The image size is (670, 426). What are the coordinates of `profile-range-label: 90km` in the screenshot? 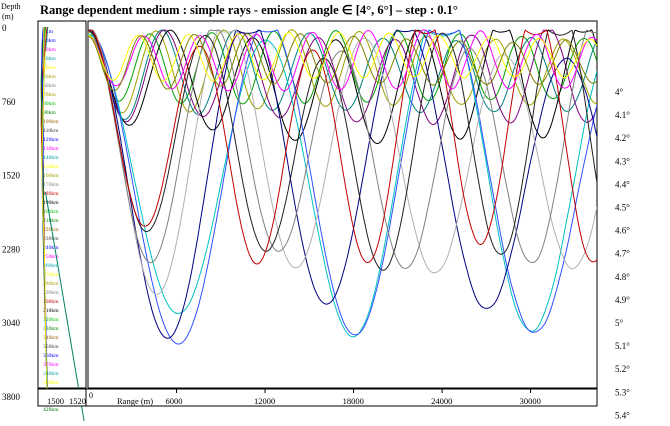 It's located at (49, 113).